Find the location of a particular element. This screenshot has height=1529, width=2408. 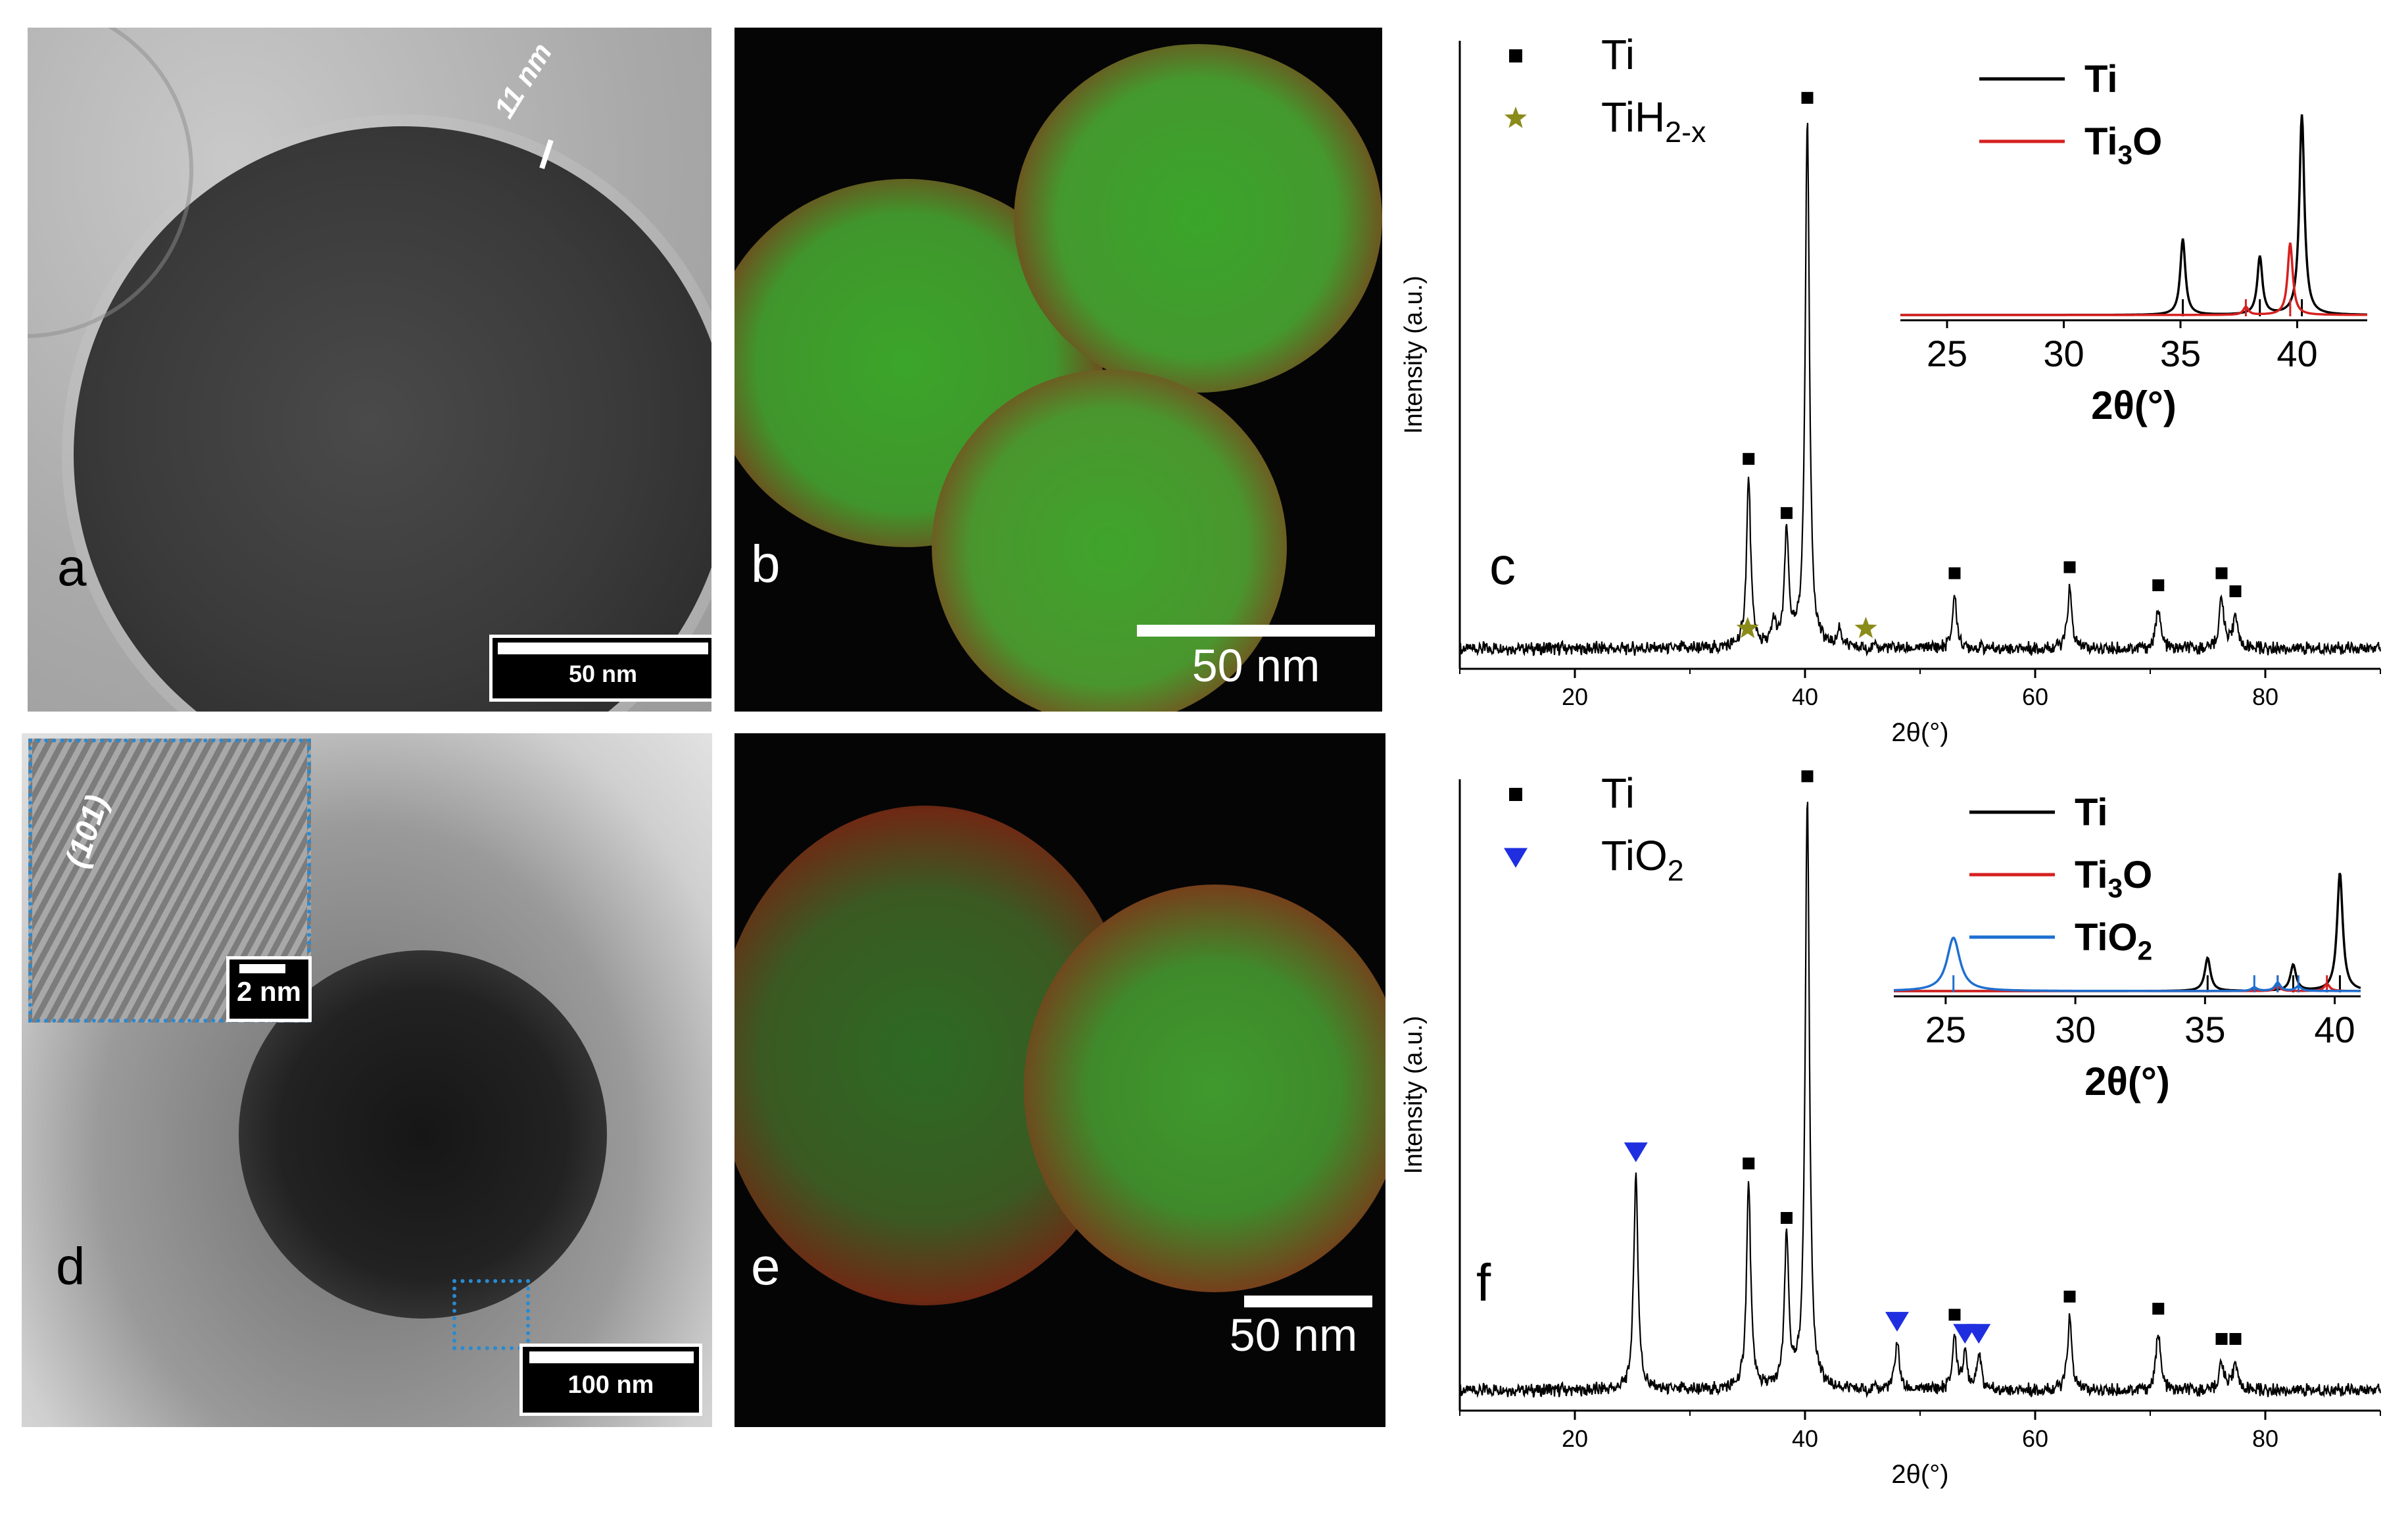

panel-letter-f: f is located at coordinates (1483, 1282).